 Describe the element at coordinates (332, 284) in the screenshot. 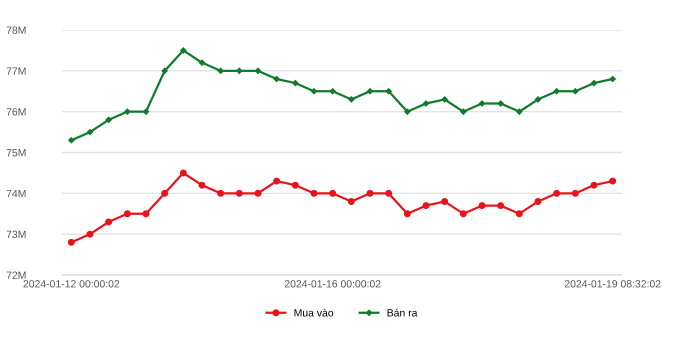

I see `x-tick-label: 2024-01-16 00:00:02` at that location.